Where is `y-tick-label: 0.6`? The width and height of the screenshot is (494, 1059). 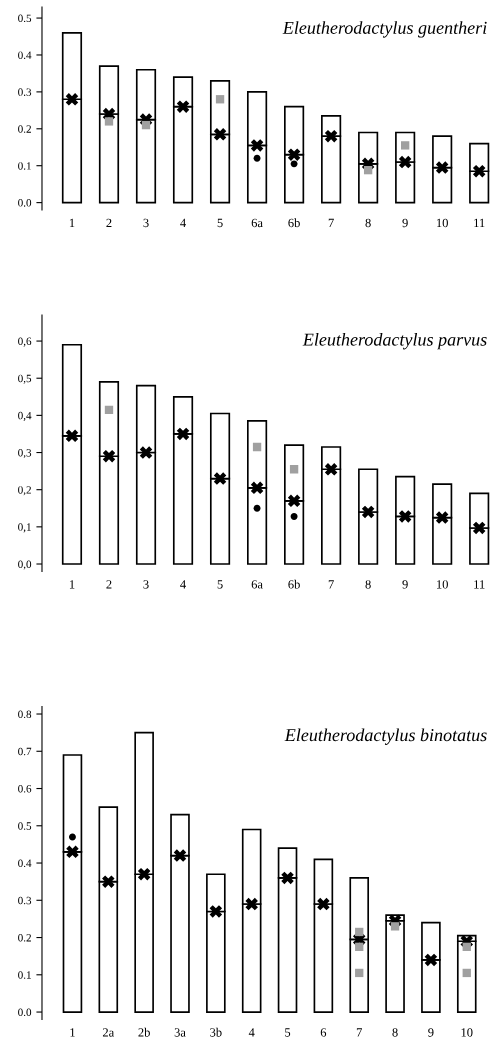
y-tick-label: 0.6 is located at coordinates (25, 788).